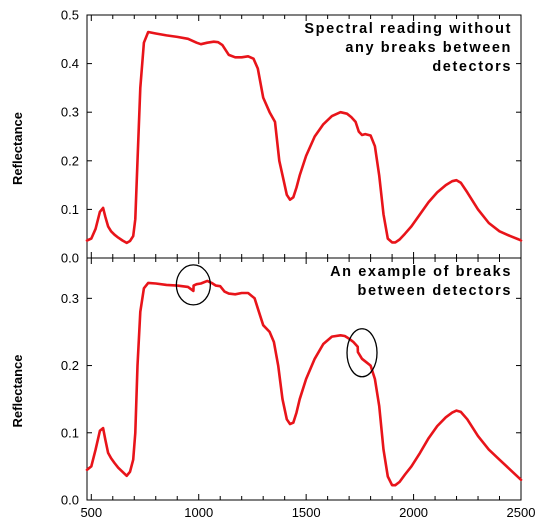 The width and height of the screenshot is (548, 525). What do you see at coordinates (472, 67) in the screenshot?
I see `annotation-line: detectors` at bounding box center [472, 67].